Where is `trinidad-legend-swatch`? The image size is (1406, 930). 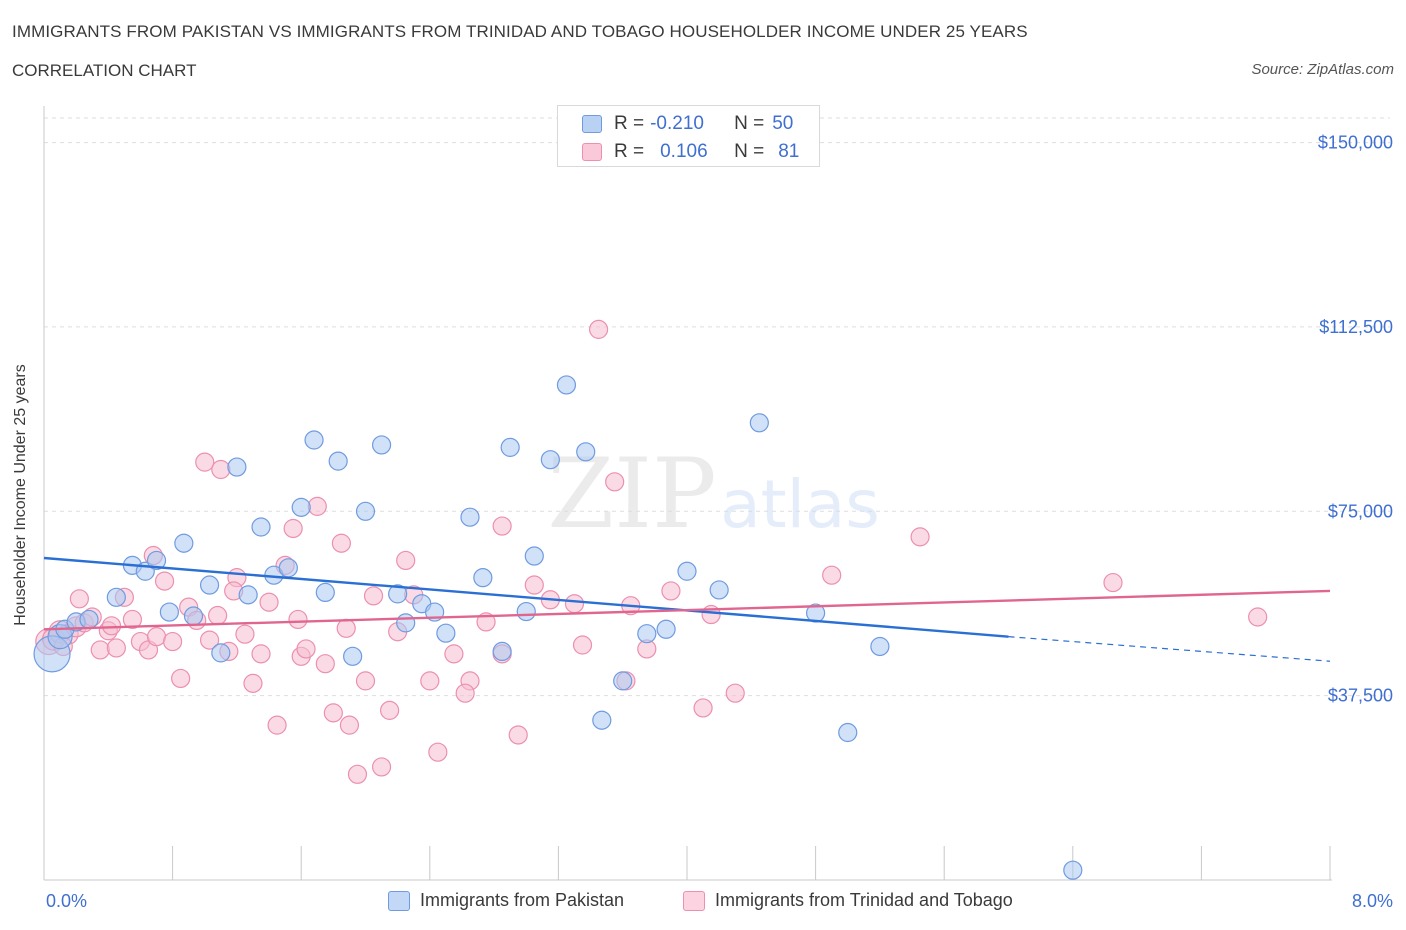
trinidad-legend-swatch is located at coordinates (694, 900).